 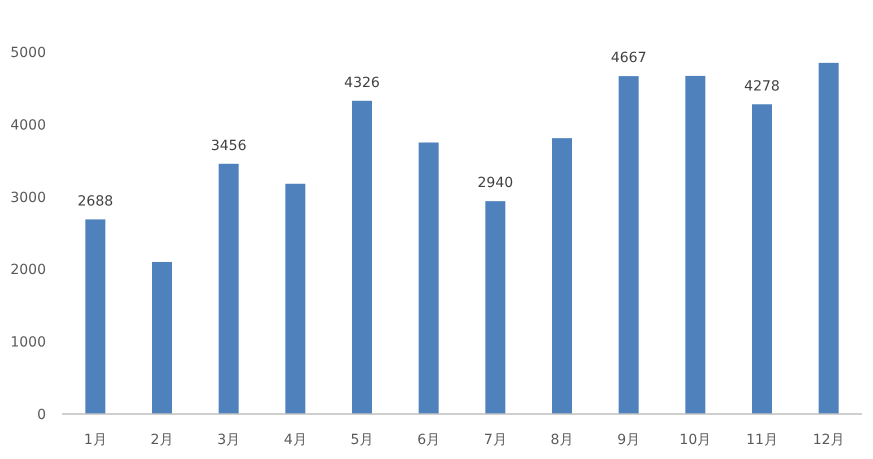 I want to click on y-tick-label: 3000, so click(x=28, y=198).